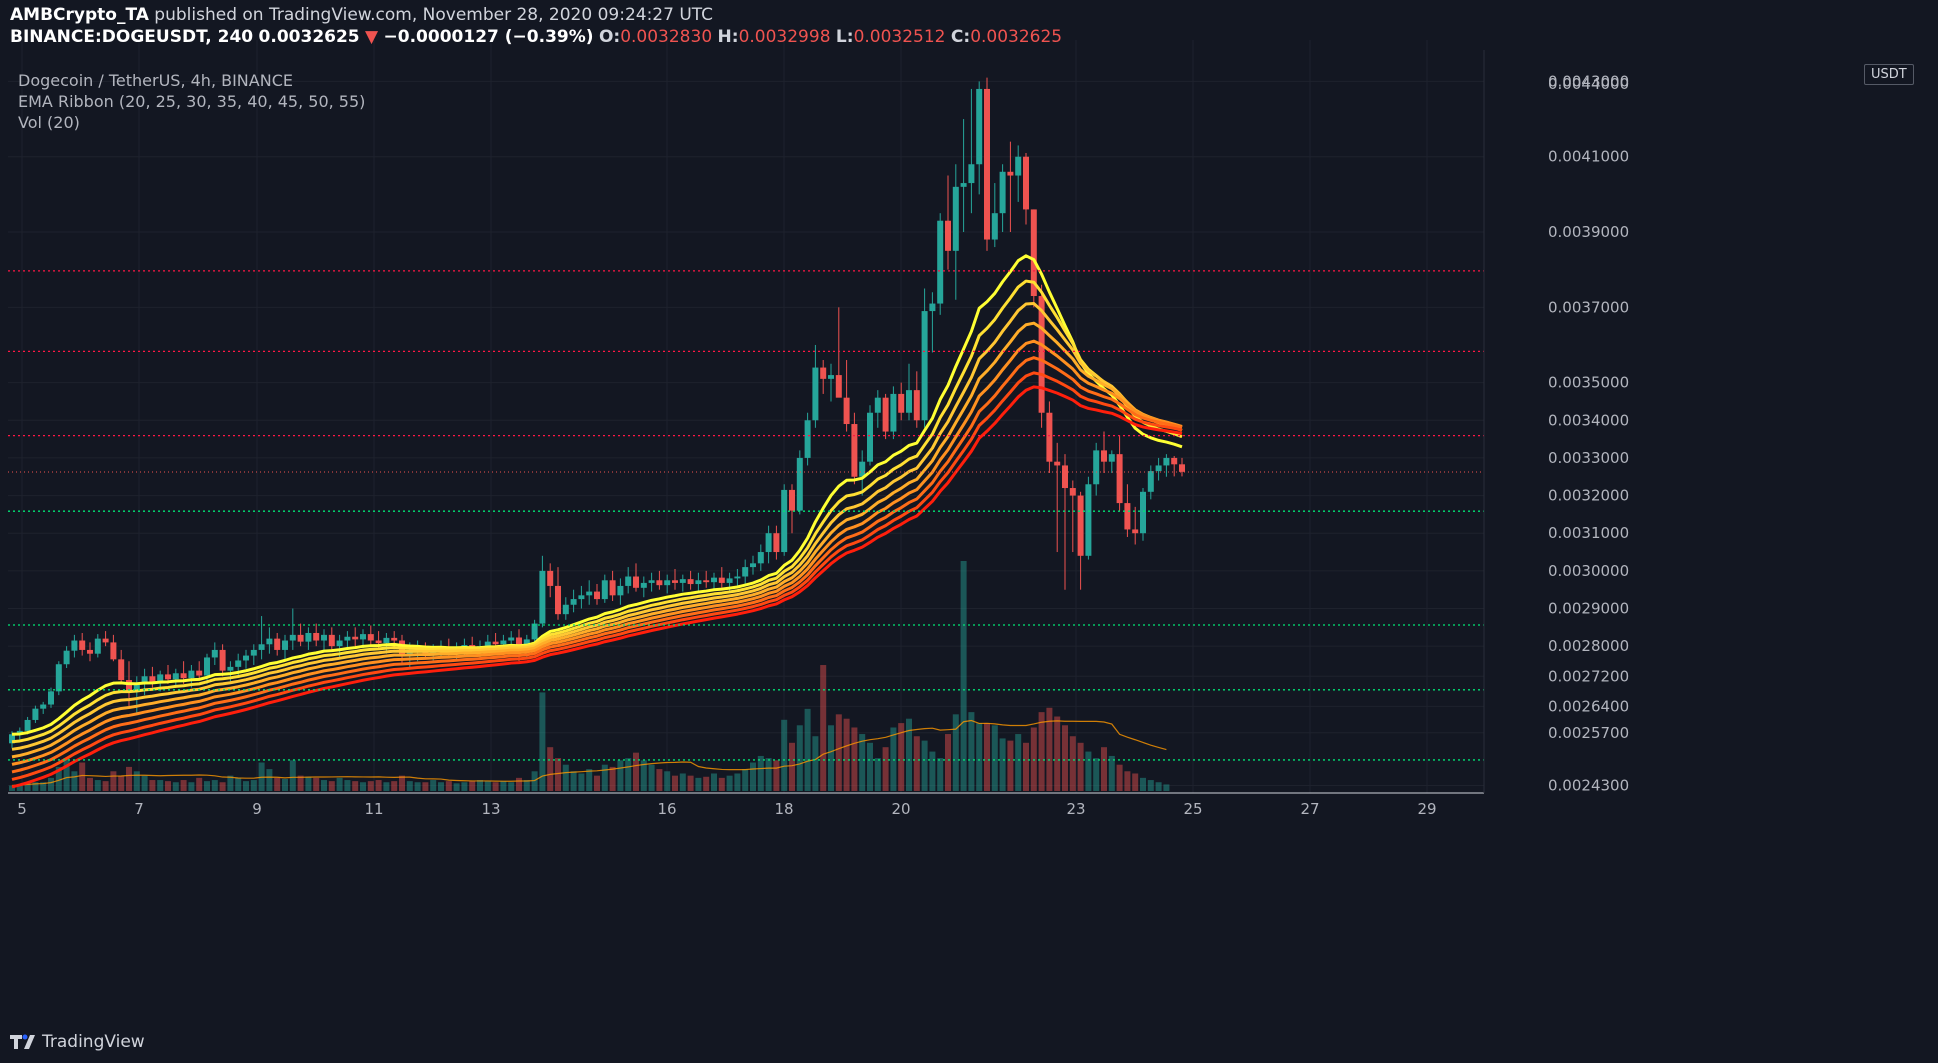  What do you see at coordinates (1588, 307) in the screenshot?
I see `y-tick-label: 0.0037000` at bounding box center [1588, 307].